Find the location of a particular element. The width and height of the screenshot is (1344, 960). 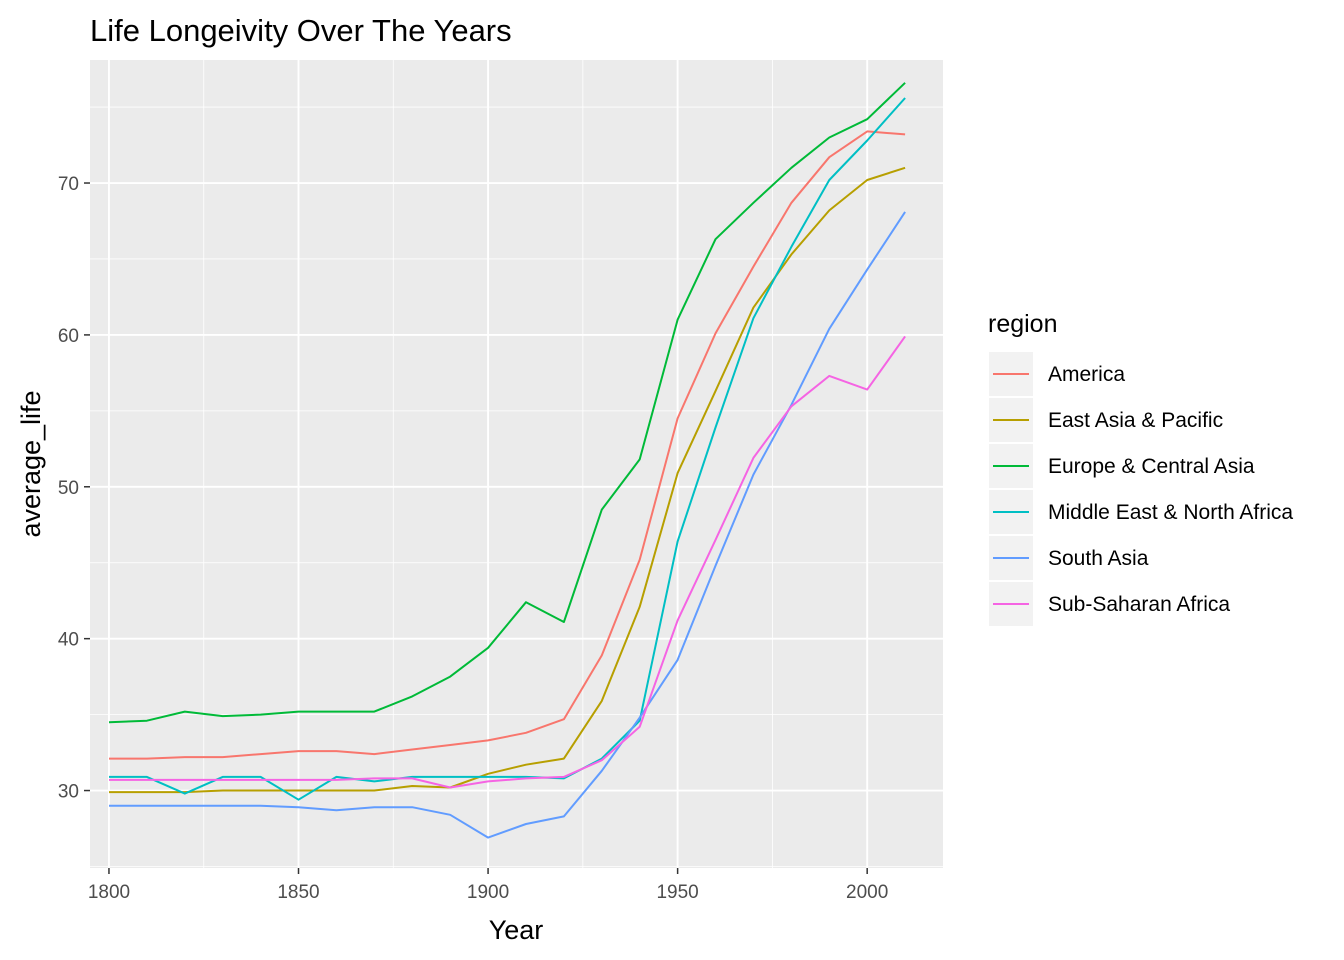

y-tick-label: 30 is located at coordinates (68, 792).